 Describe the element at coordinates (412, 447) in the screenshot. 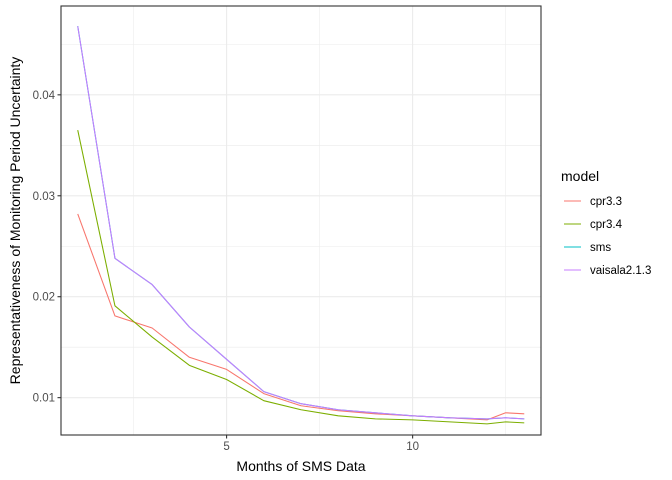

I see `x-tick-label: 10` at that location.